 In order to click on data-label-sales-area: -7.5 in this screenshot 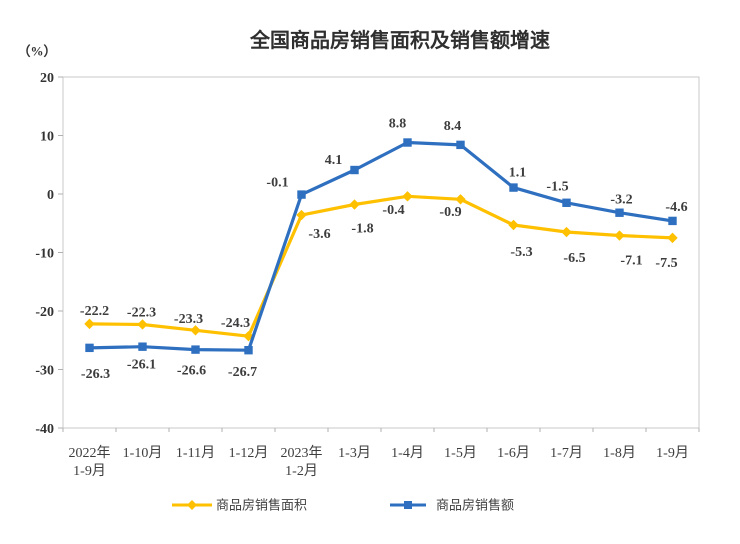, I will do `click(666, 263)`.